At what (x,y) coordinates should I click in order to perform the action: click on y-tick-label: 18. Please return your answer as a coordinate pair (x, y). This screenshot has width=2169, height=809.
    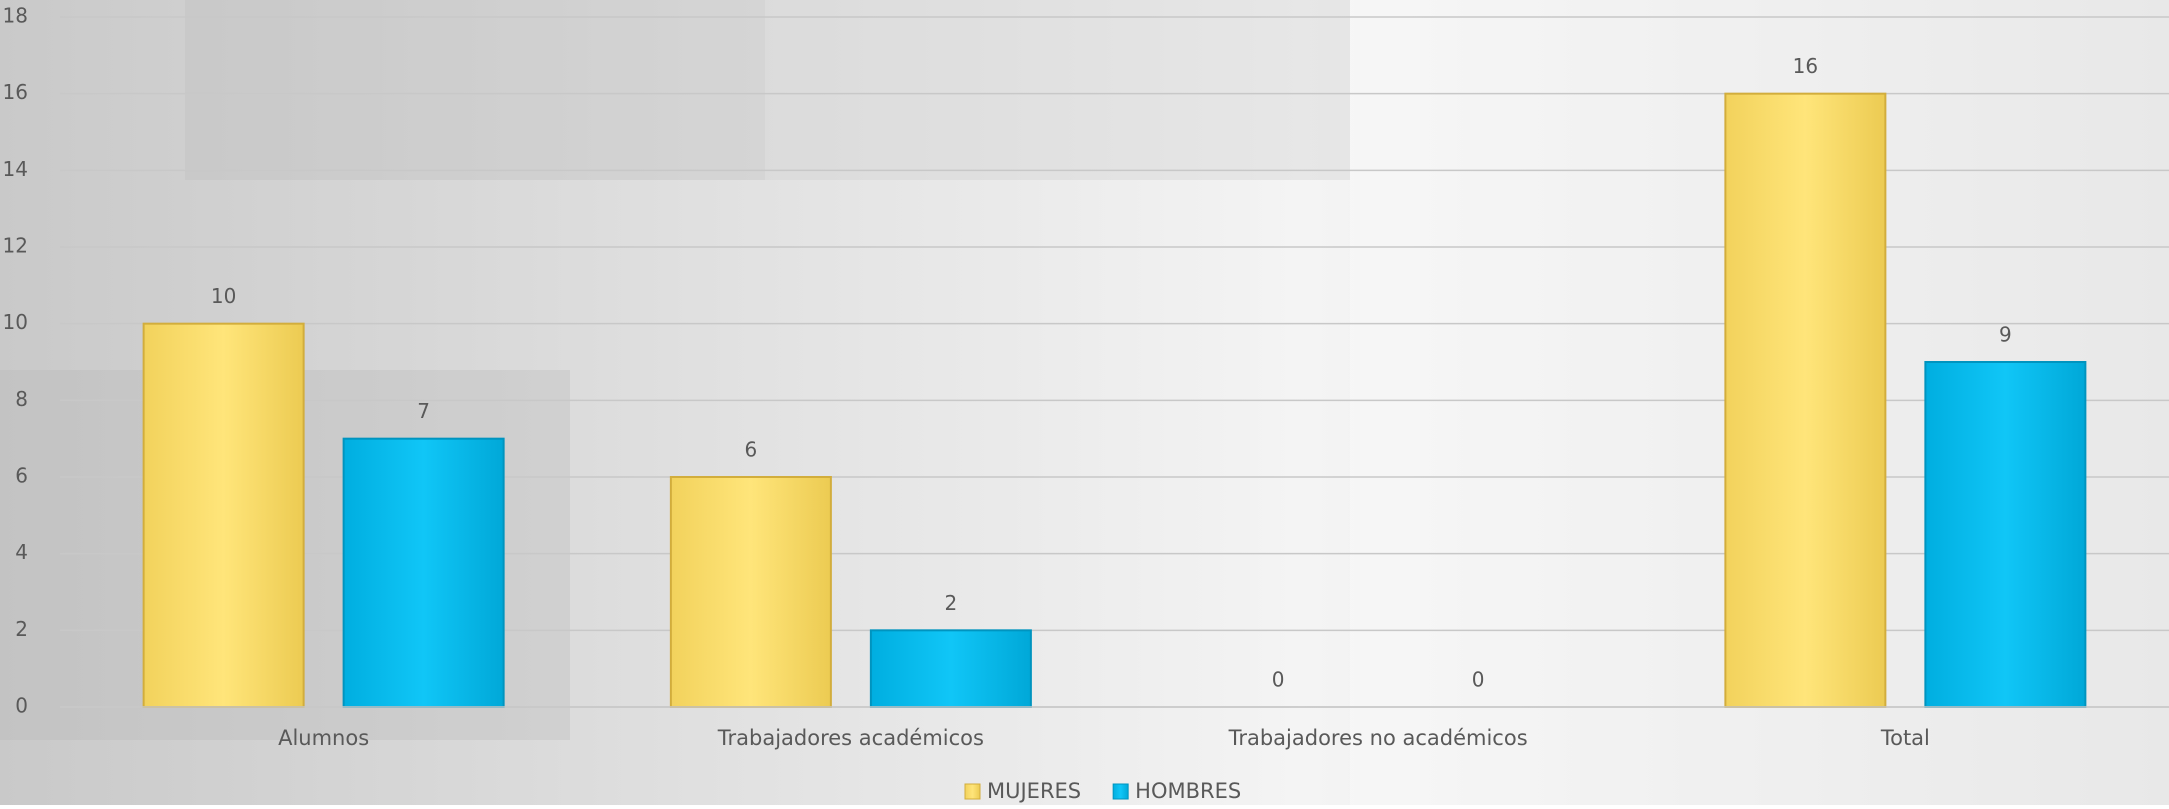
    Looking at the image, I should click on (15, 16).